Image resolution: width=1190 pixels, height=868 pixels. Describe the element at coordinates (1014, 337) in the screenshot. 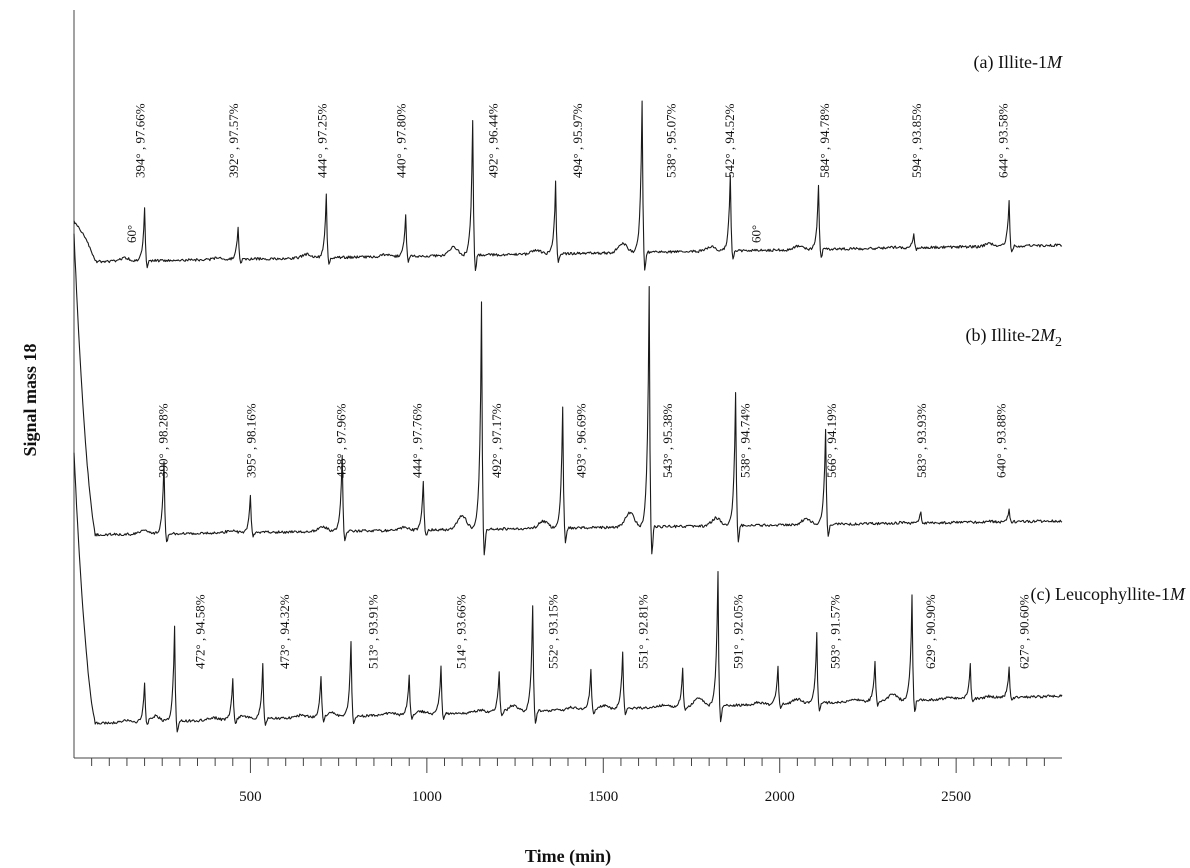

I see `series-name-2: (b) Illite-2M2` at that location.